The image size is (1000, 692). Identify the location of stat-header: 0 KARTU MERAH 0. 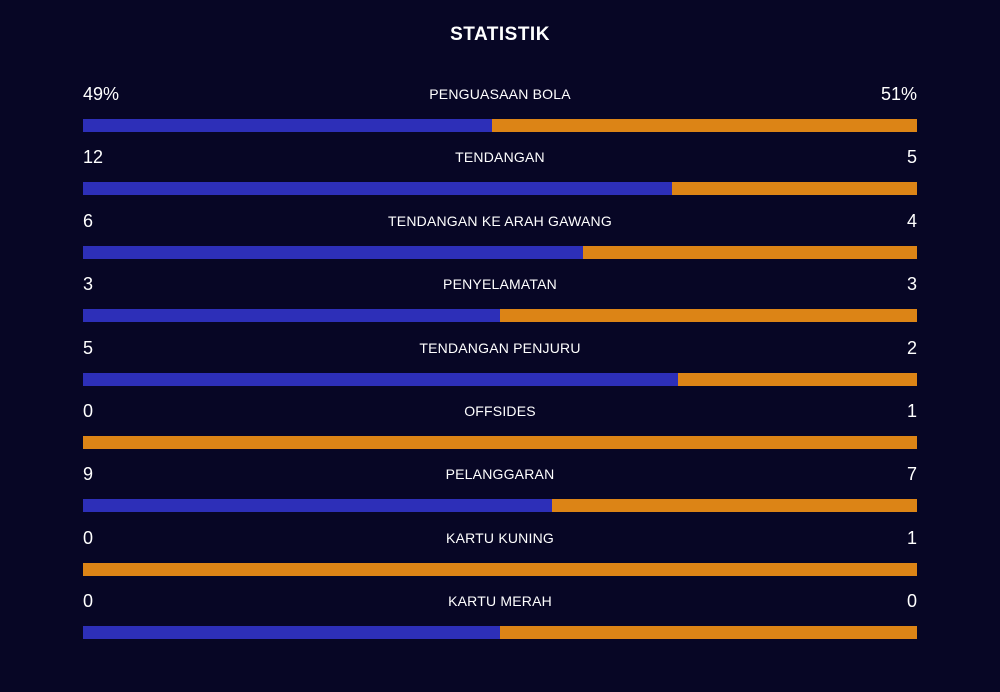
(500, 602).